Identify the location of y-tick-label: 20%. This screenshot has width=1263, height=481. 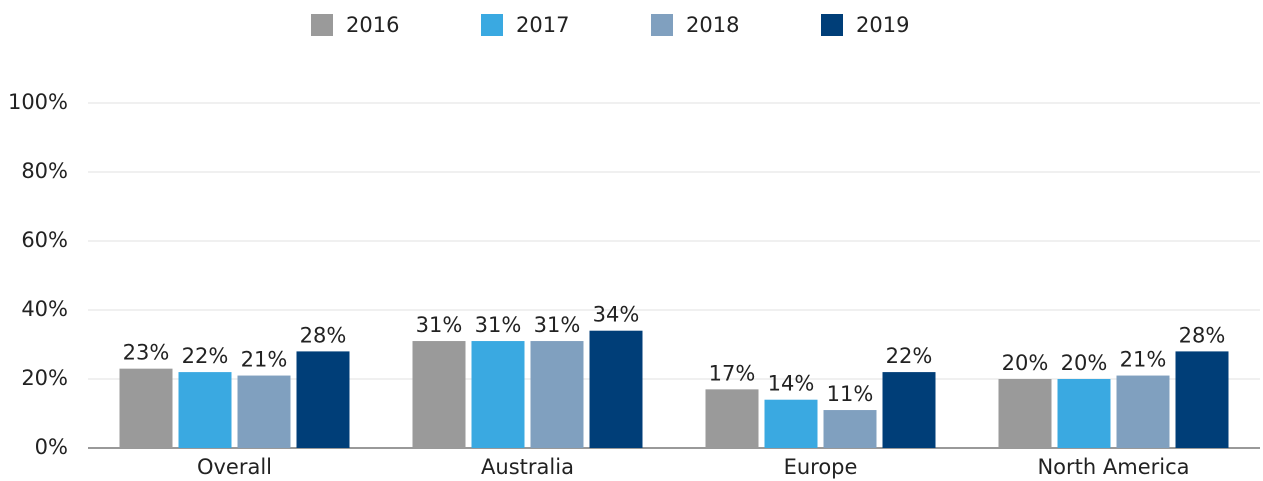
(44, 378).